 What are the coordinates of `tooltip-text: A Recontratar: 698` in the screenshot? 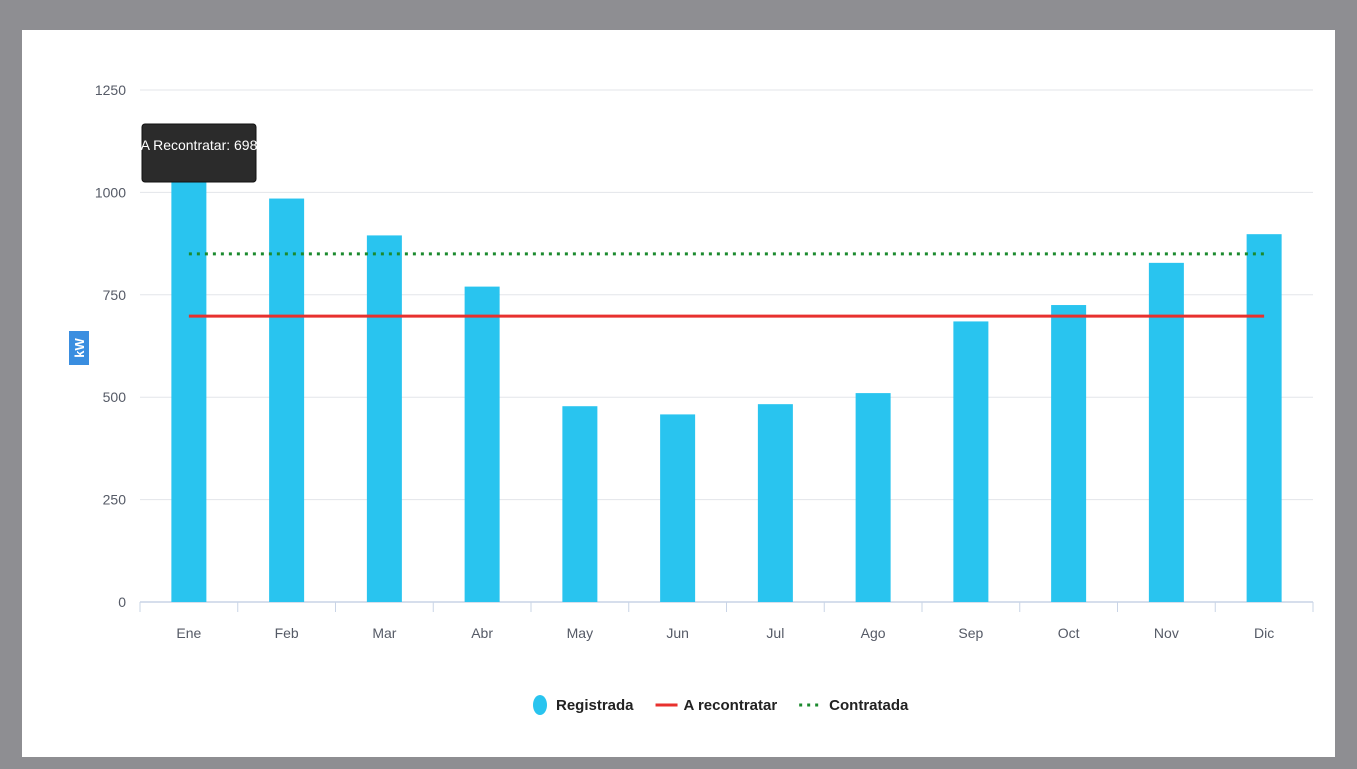 It's located at (199, 145).